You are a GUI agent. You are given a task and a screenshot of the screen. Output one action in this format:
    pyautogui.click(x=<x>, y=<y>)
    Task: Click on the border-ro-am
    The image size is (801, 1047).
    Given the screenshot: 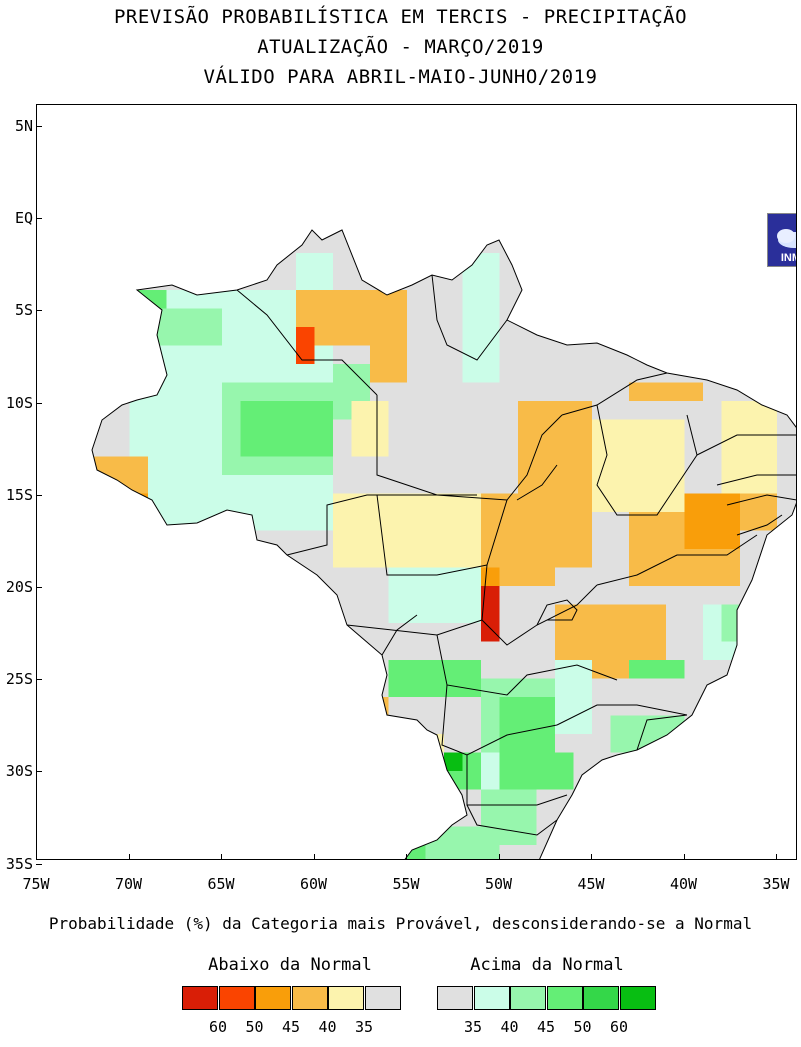 What is the action you would take?
    pyautogui.click(x=381, y=525)
    